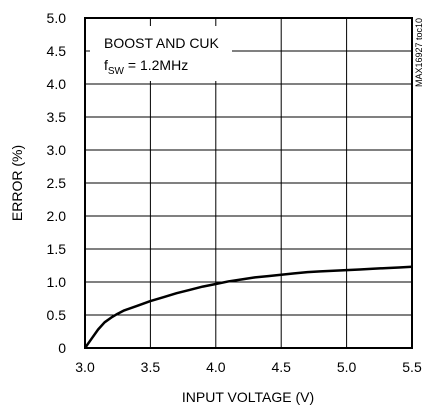 The height and width of the screenshot is (411, 426). Describe the element at coordinates (151, 367) in the screenshot. I see `x-tick-label: 3.5` at that location.